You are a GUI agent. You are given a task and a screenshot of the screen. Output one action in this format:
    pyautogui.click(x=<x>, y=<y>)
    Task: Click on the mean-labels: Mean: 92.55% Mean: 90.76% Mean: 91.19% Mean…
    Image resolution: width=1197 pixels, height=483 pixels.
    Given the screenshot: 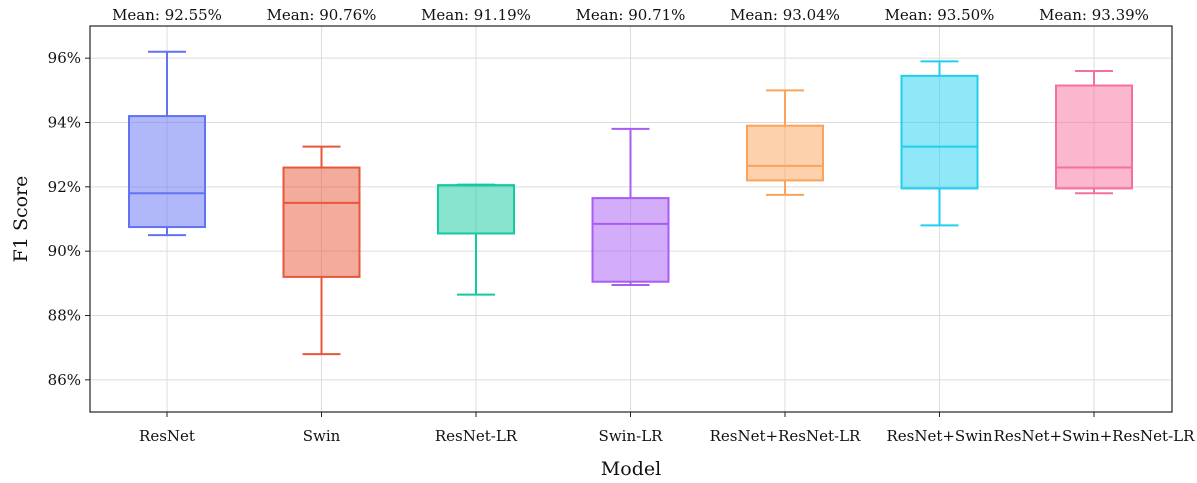 What is the action you would take?
    pyautogui.click(x=630, y=15)
    